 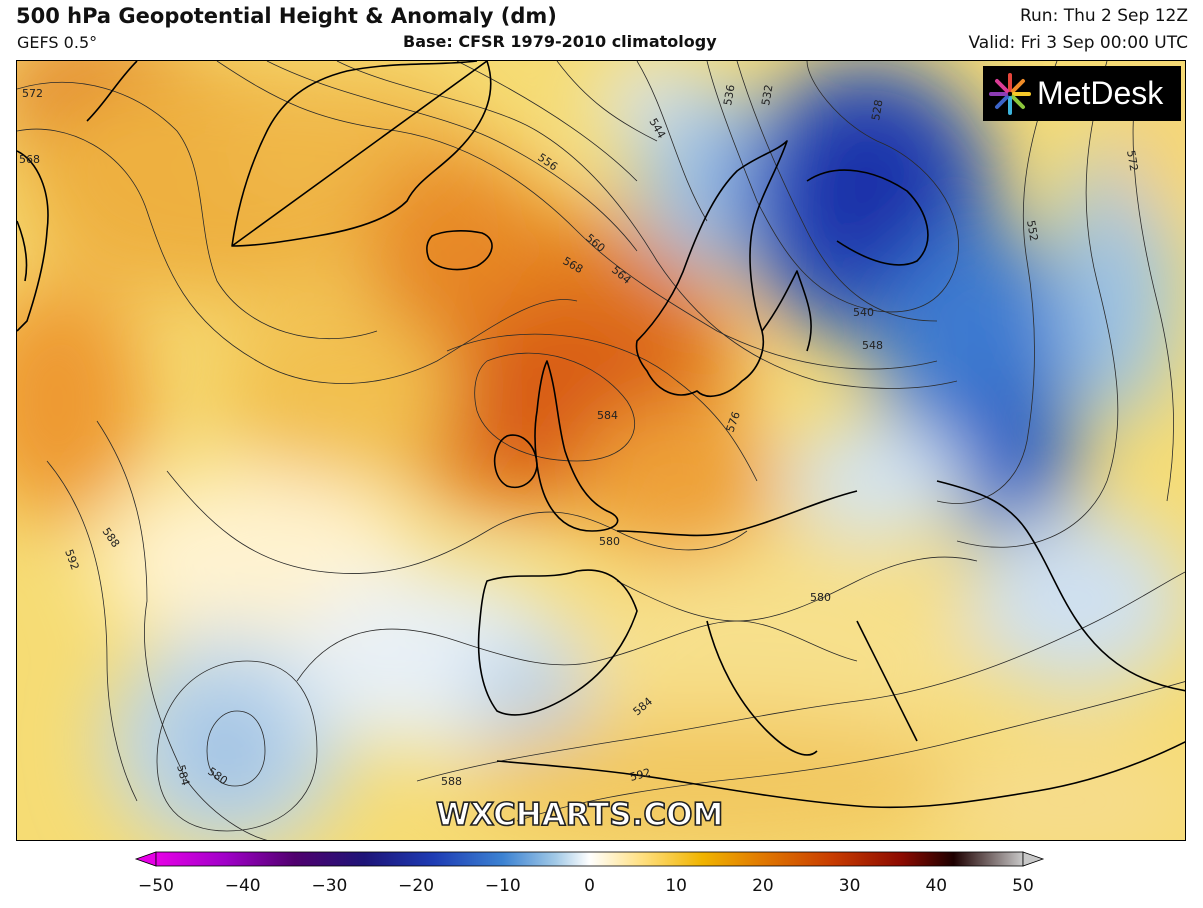 I want to click on colorbar-tick-label: 0, so click(x=589, y=886).